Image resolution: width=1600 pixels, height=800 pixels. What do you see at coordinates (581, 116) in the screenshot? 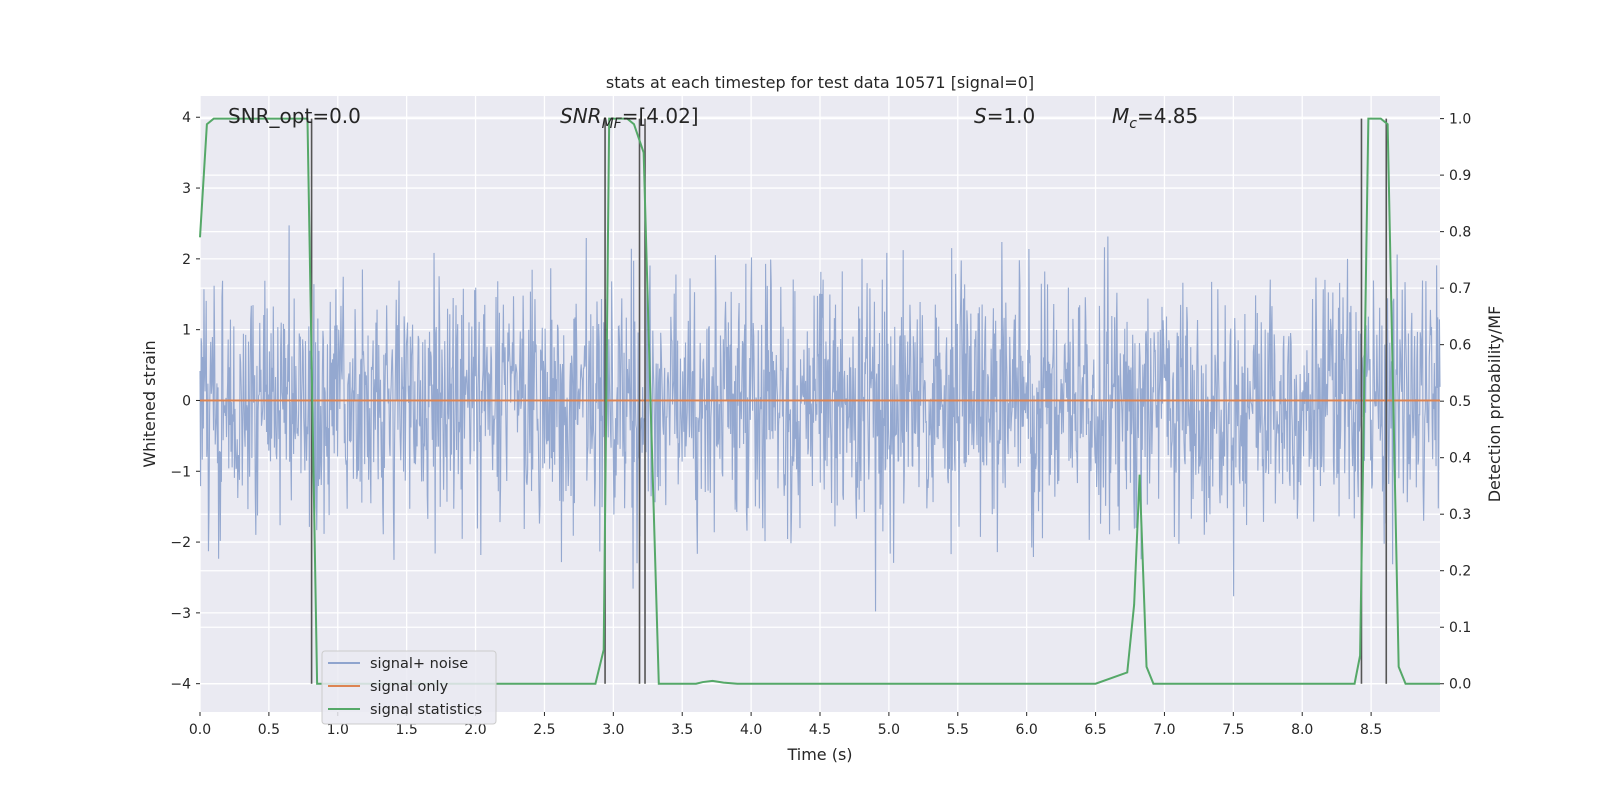
I see `snr-mf-base: SNR` at bounding box center [581, 116].